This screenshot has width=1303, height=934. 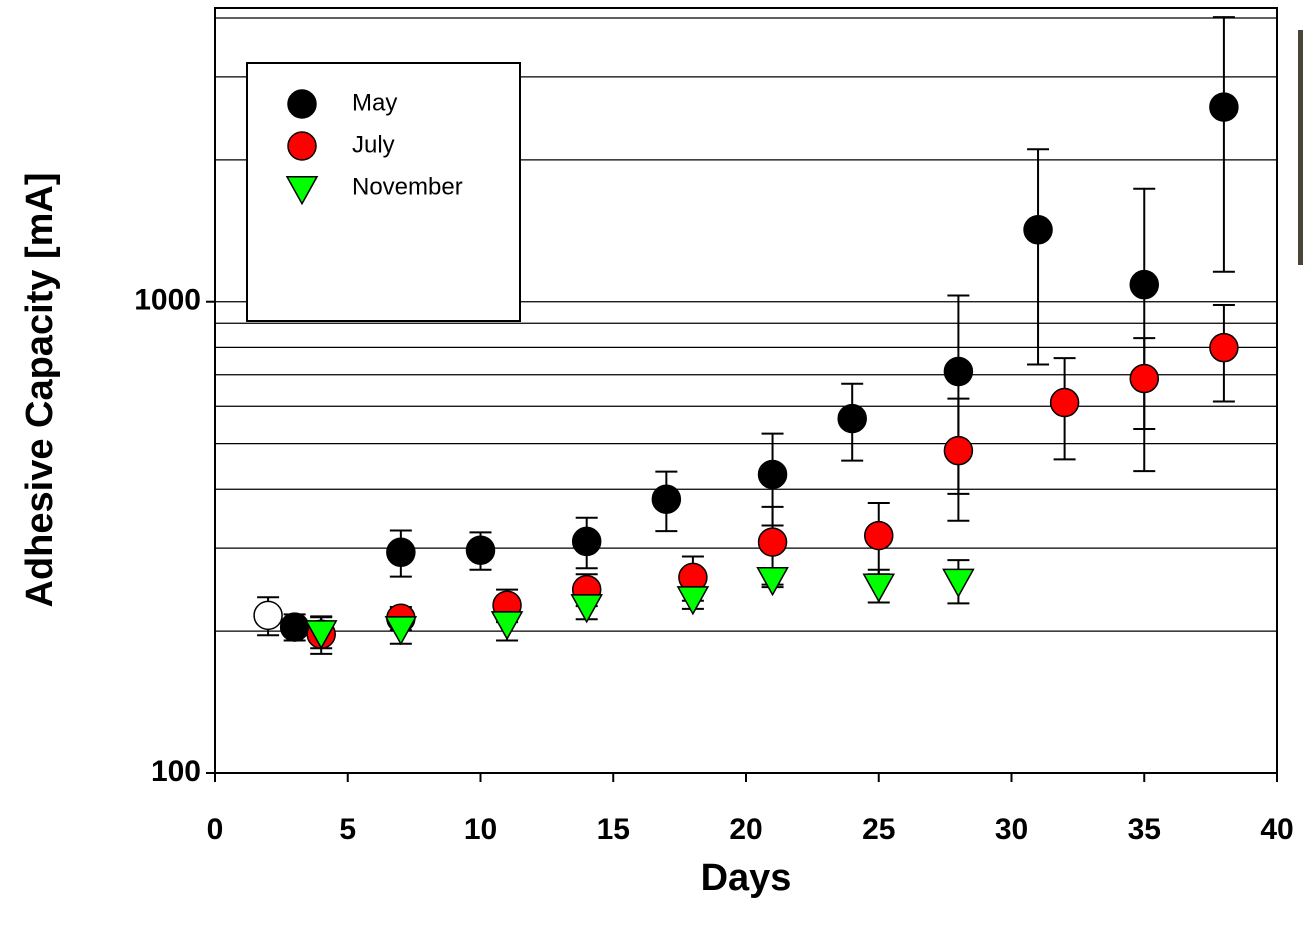 What do you see at coordinates (1144, 829) in the screenshot?
I see `x-tick-label: 35` at bounding box center [1144, 829].